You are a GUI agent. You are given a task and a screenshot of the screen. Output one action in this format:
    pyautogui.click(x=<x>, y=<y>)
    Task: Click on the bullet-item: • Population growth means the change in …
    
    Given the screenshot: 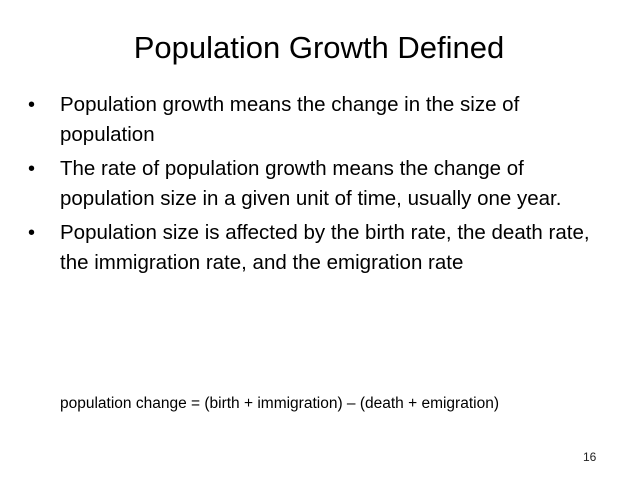 What is the action you would take?
    pyautogui.click(x=323, y=120)
    